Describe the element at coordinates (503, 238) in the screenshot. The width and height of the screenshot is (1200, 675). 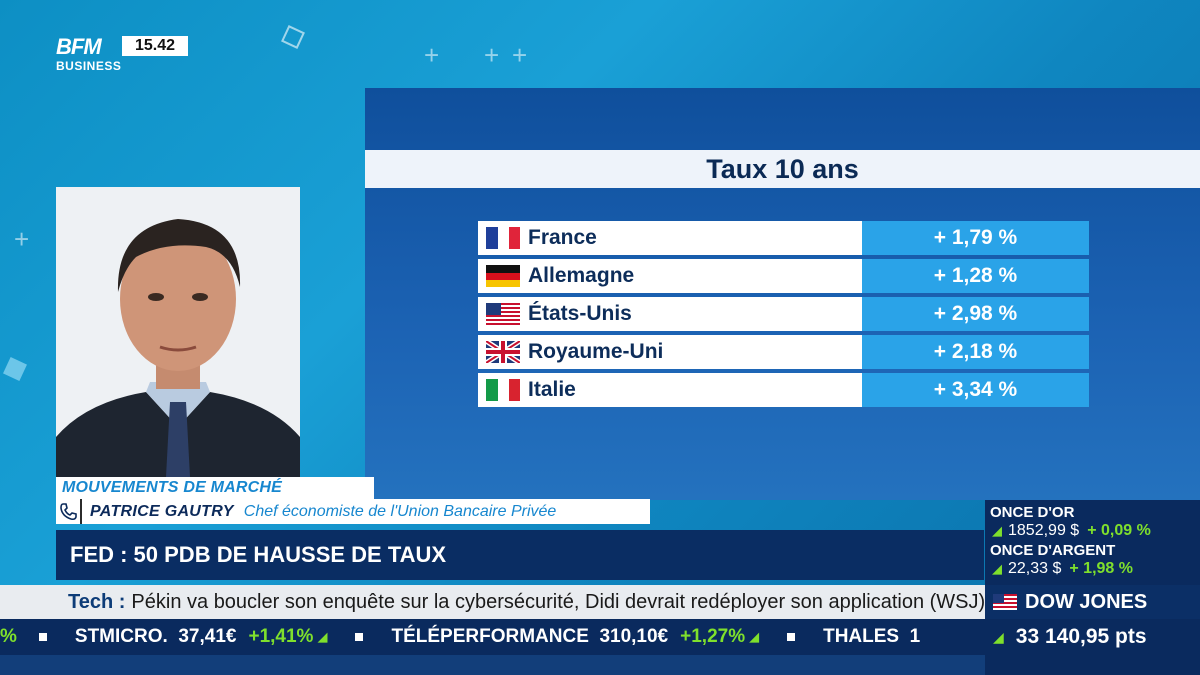
I see `france-flag-icon` at that location.